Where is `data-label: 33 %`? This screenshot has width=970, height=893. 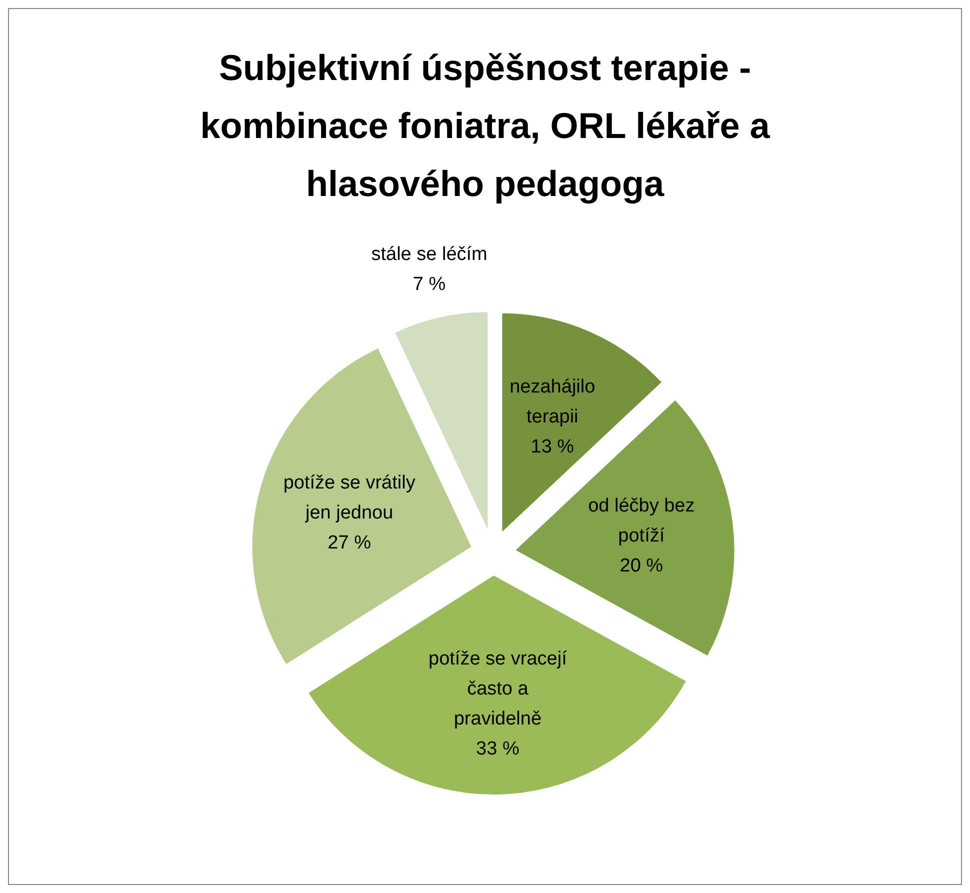 data-label: 33 % is located at coordinates (498, 749).